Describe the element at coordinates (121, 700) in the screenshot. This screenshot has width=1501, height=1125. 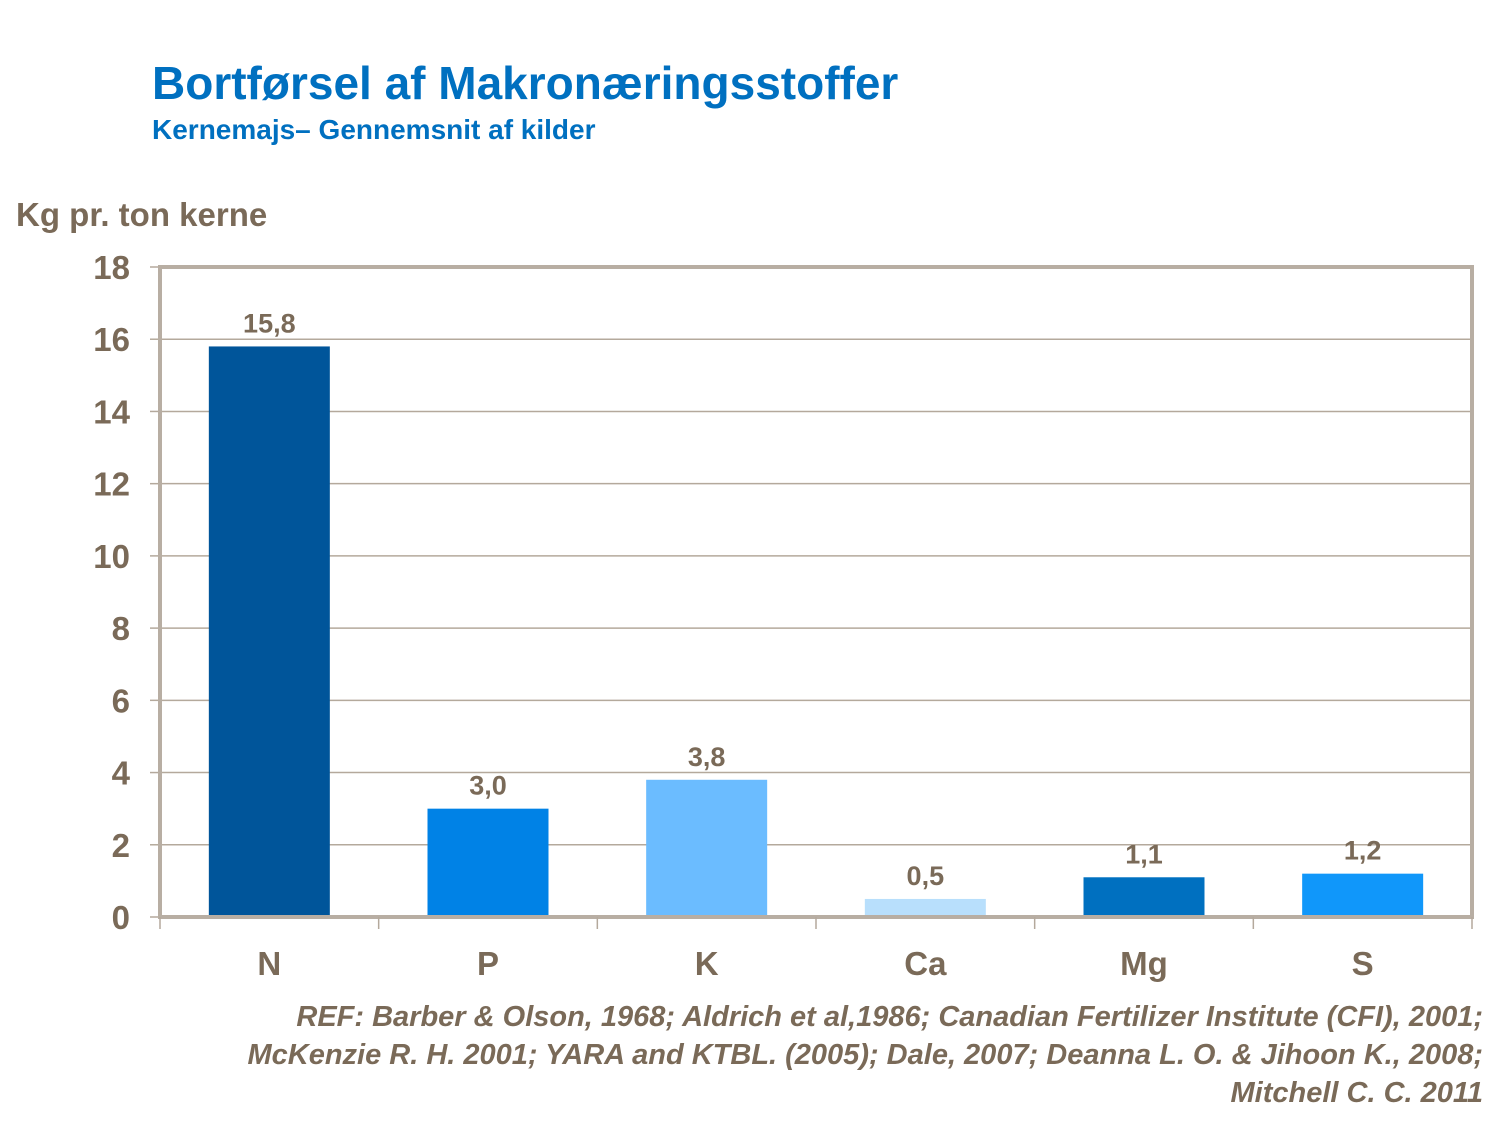
I see `y-tick-label: 6` at that location.